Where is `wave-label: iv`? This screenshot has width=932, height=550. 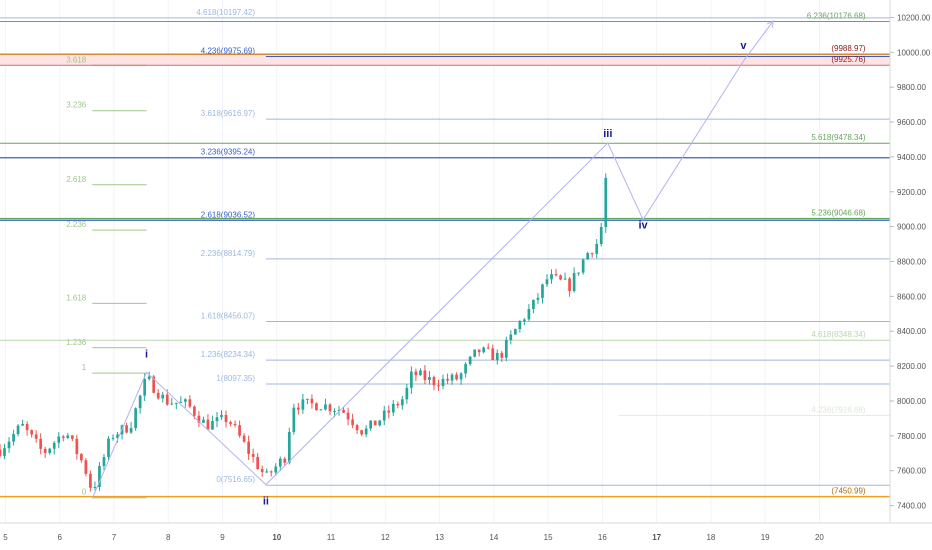
wave-label: iv is located at coordinates (643, 225).